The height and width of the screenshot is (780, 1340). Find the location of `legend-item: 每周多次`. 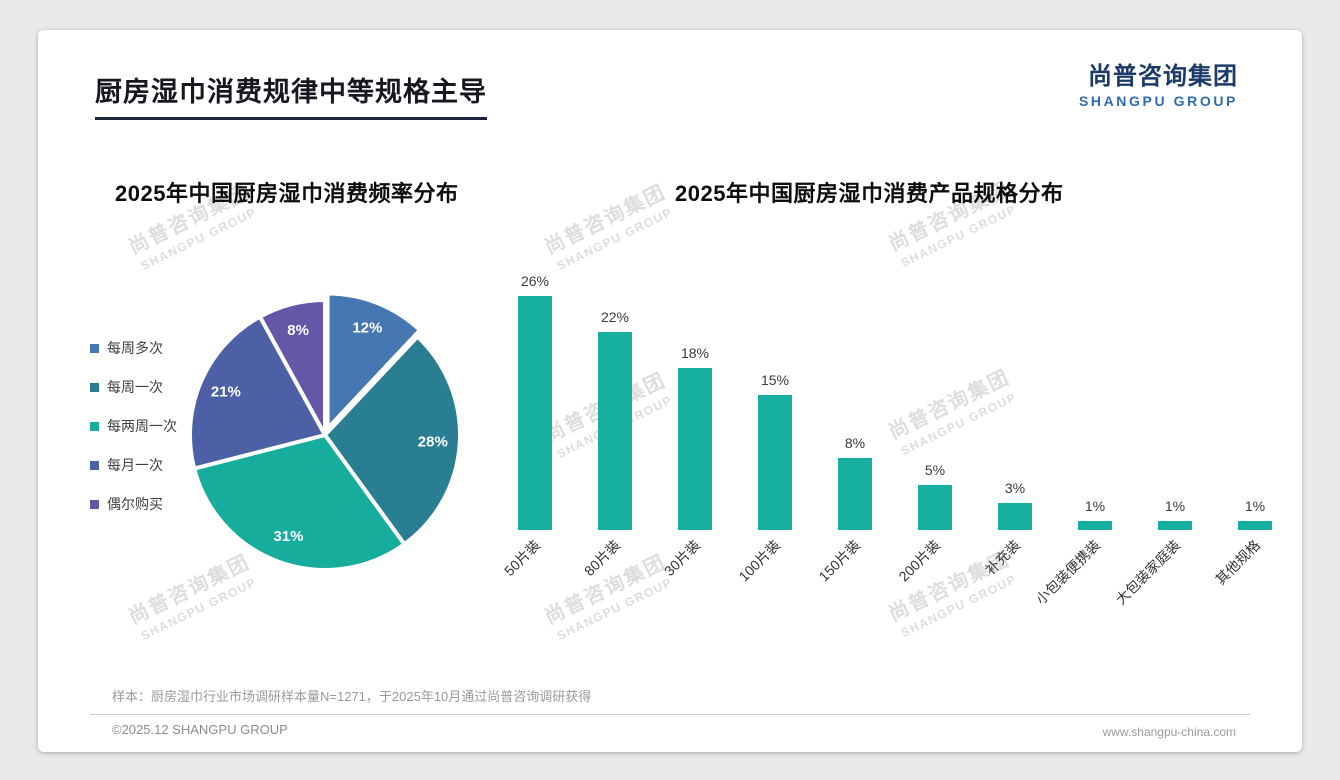

legend-item: 每周多次 is located at coordinates (133, 348).